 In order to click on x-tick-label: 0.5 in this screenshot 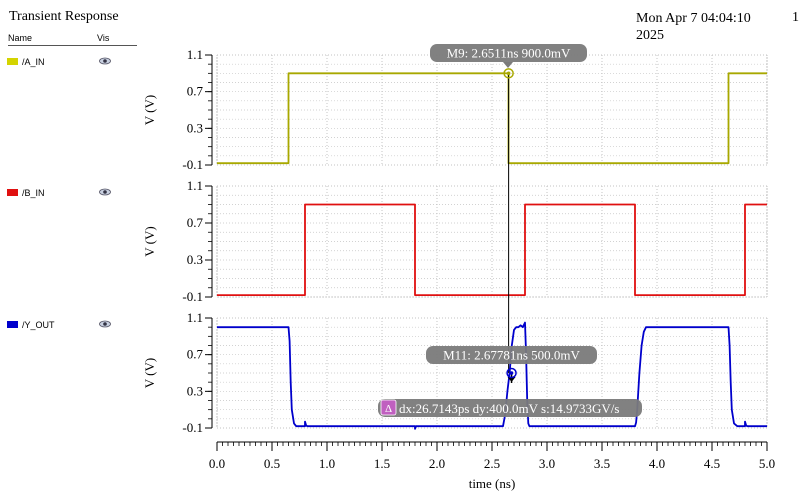, I will do `click(272, 463)`.